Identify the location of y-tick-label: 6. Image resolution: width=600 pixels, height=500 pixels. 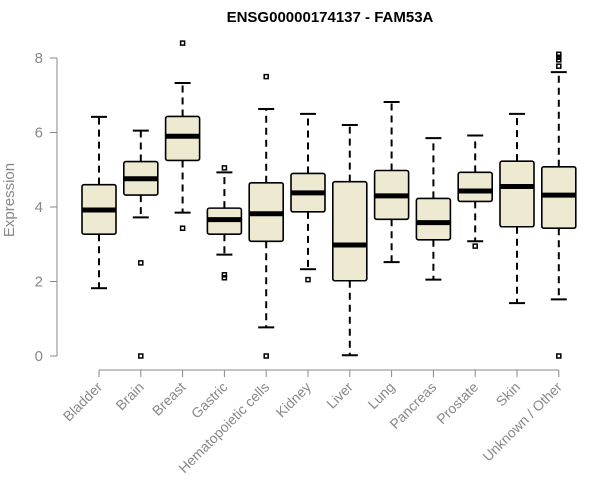
(39, 133).